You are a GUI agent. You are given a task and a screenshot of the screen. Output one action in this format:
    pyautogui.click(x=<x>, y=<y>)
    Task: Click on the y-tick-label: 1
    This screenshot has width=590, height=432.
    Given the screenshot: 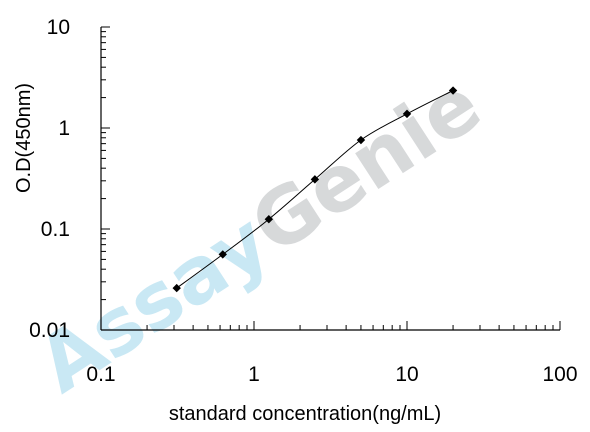 What is the action you would take?
    pyautogui.click(x=64, y=128)
    